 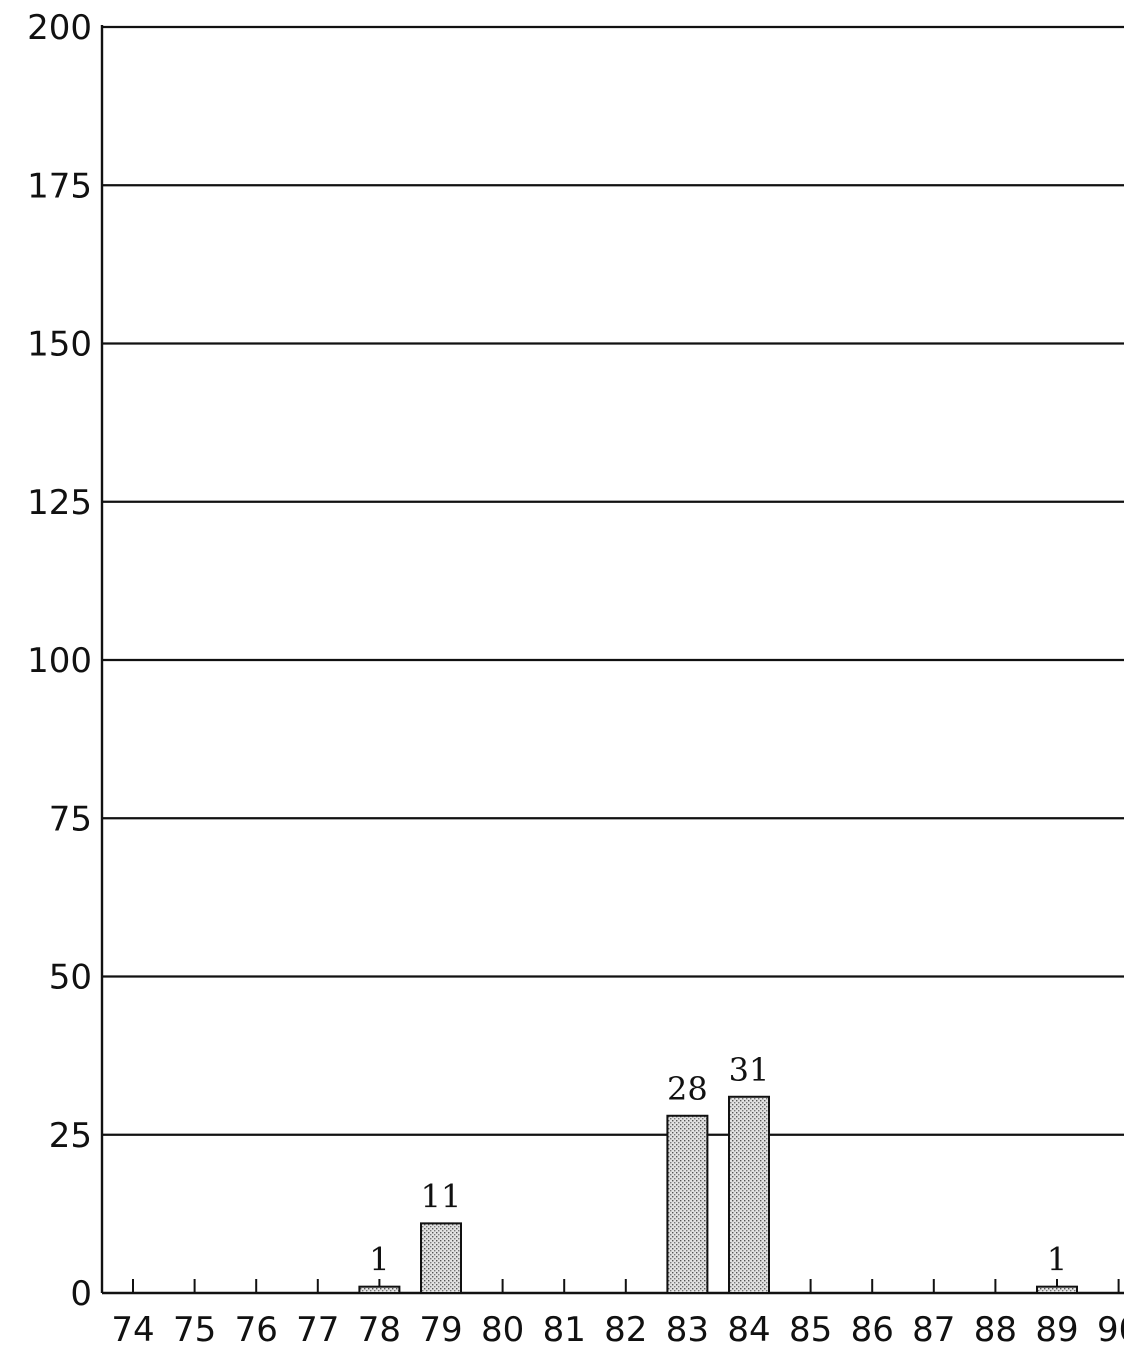 What do you see at coordinates (256, 1330) in the screenshot?
I see `x-tick-label: 76` at bounding box center [256, 1330].